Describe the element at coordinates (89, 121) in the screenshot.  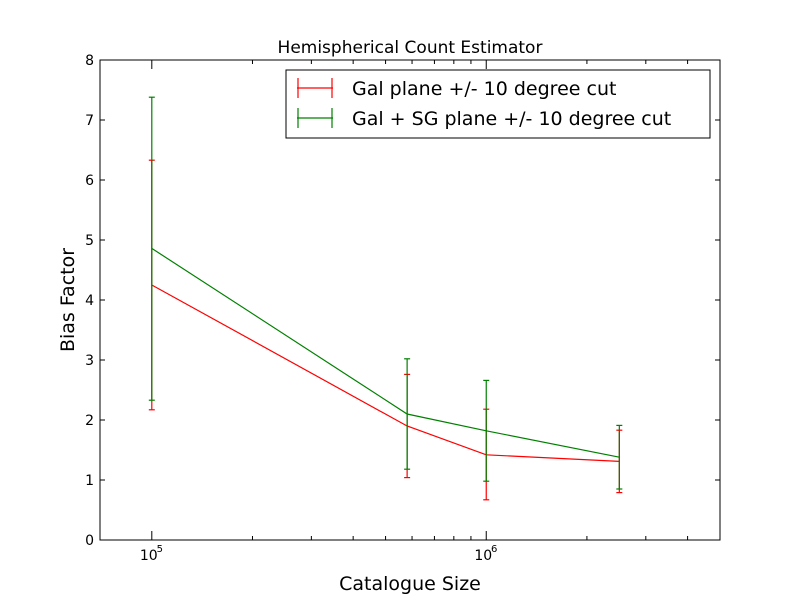
I see `y-tick-label: 7` at that location.